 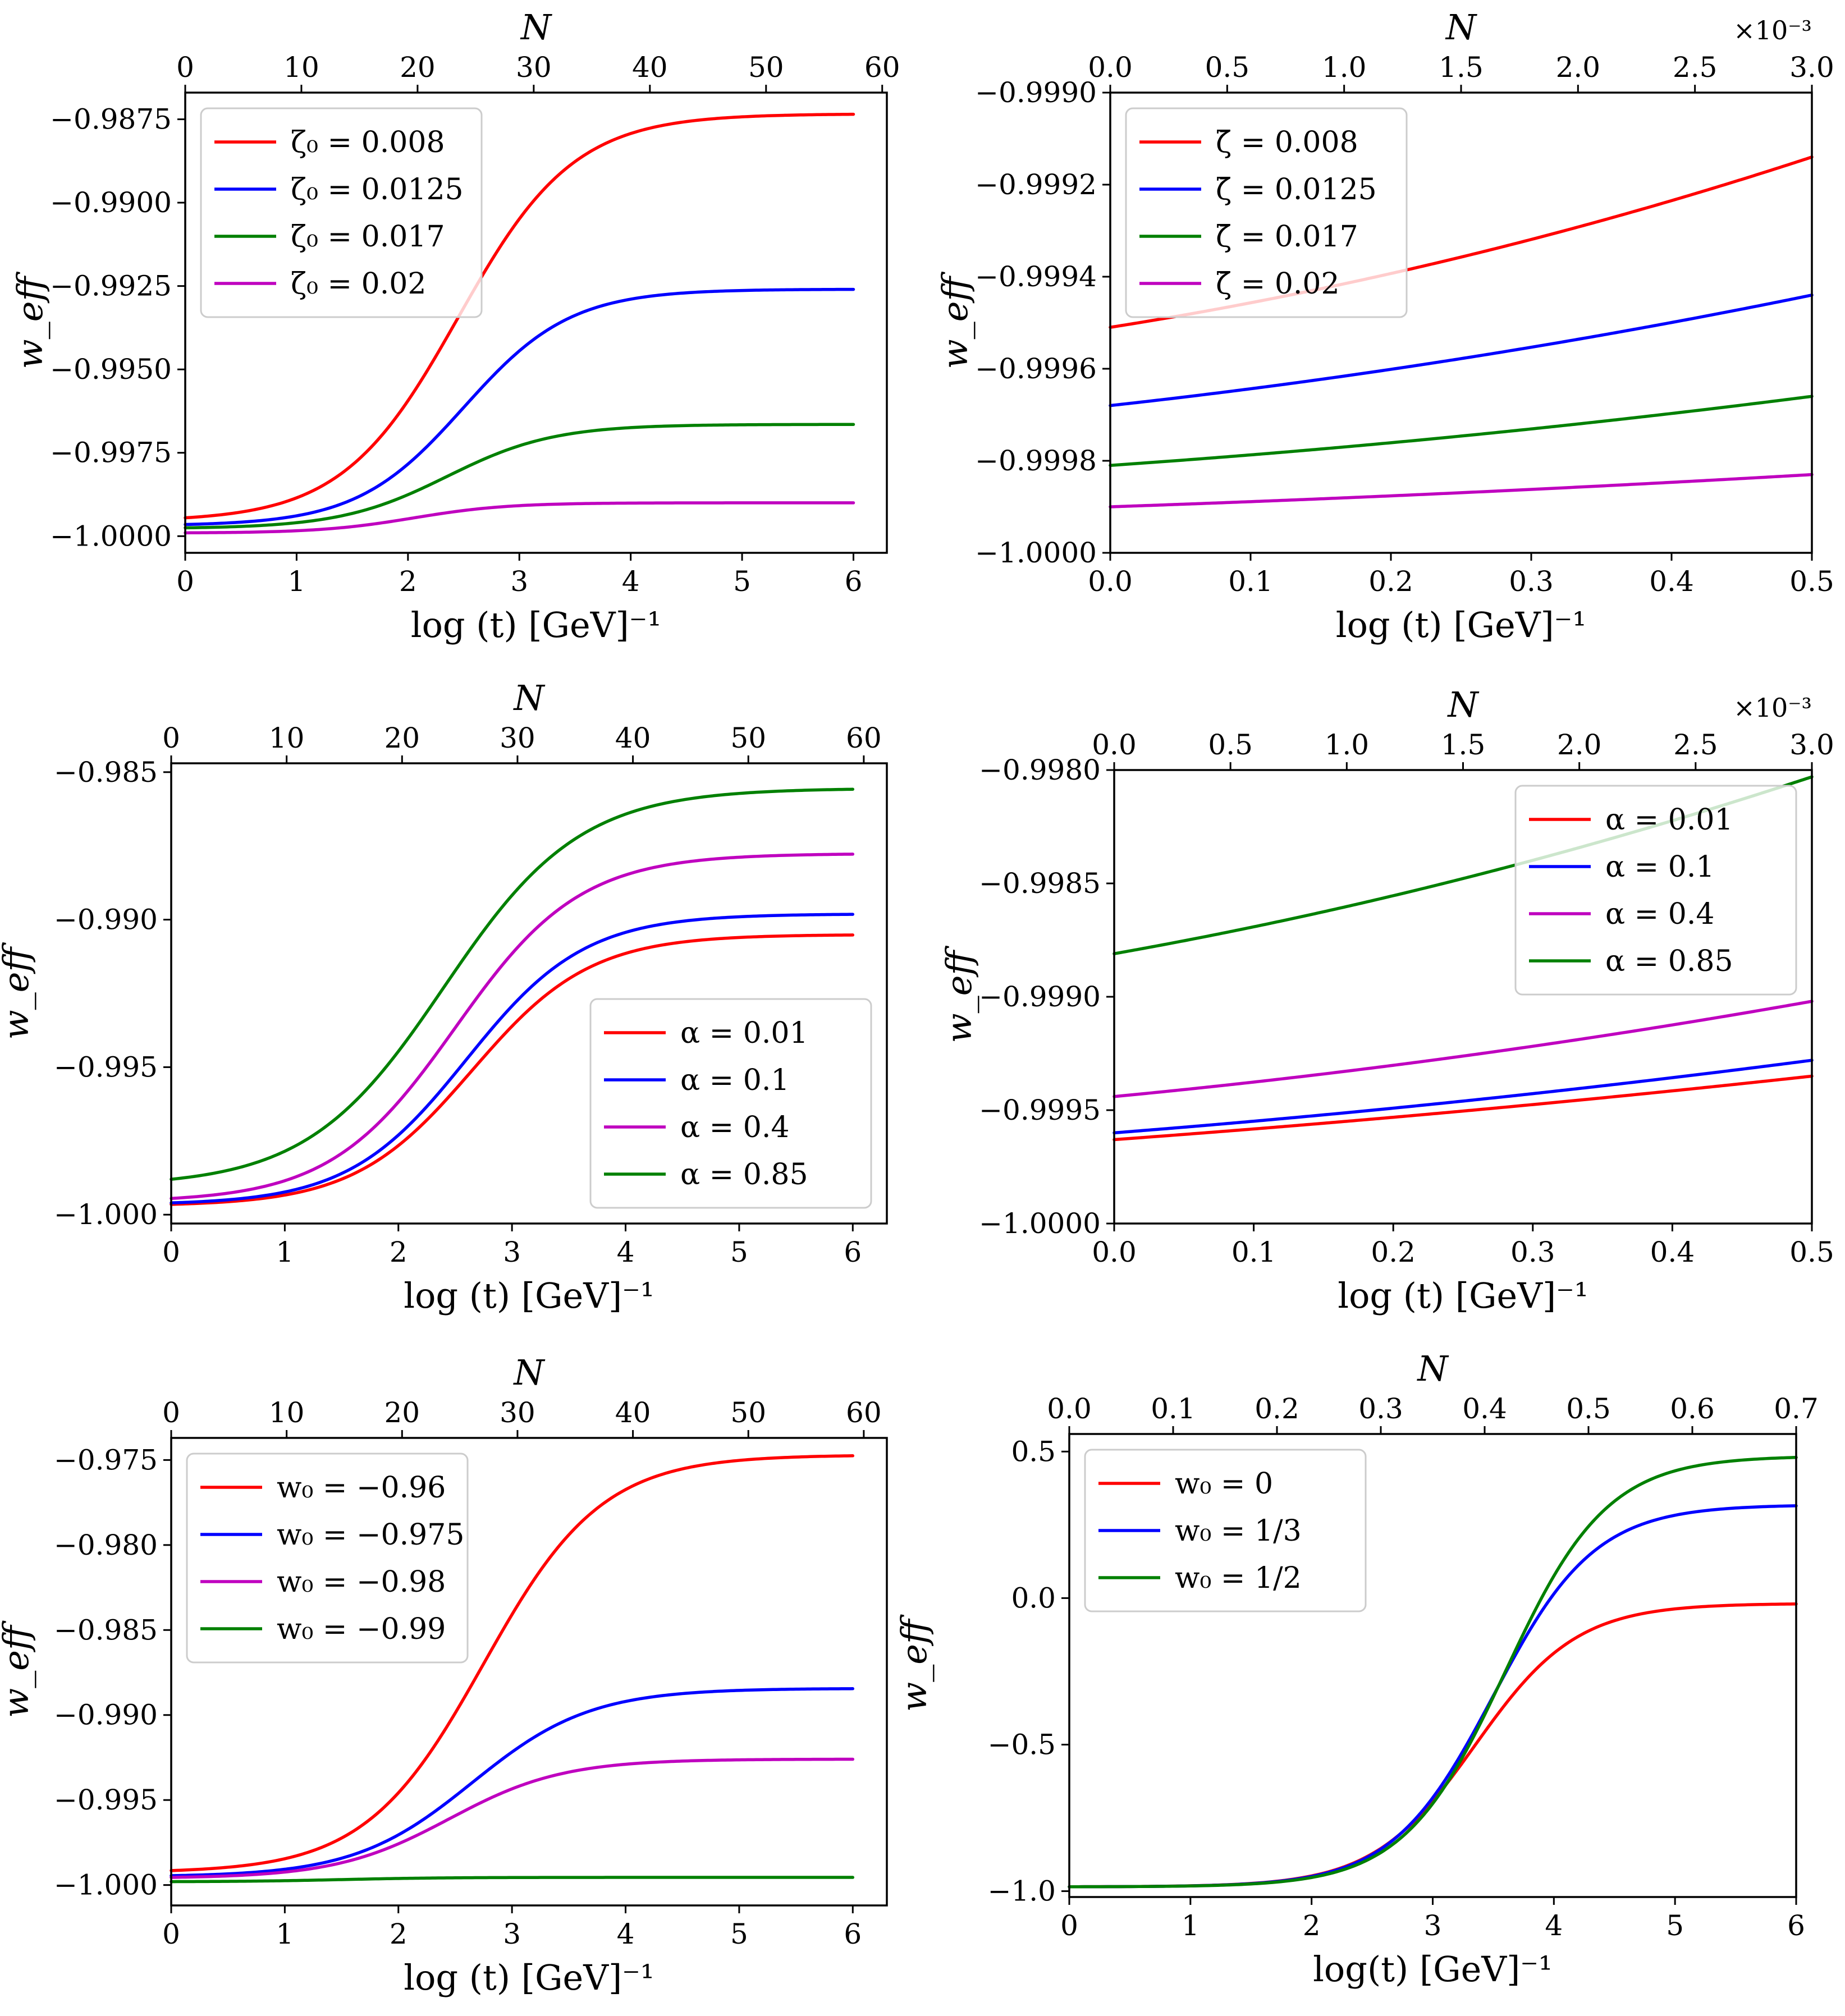 I want to click on y-tick-label: −0.9995, so click(x=1040, y=1110).